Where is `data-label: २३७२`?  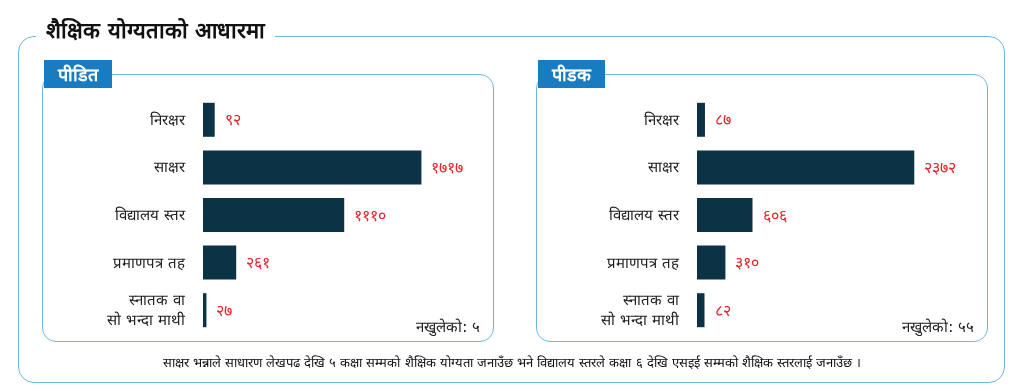 data-label: २३७२ is located at coordinates (940, 167).